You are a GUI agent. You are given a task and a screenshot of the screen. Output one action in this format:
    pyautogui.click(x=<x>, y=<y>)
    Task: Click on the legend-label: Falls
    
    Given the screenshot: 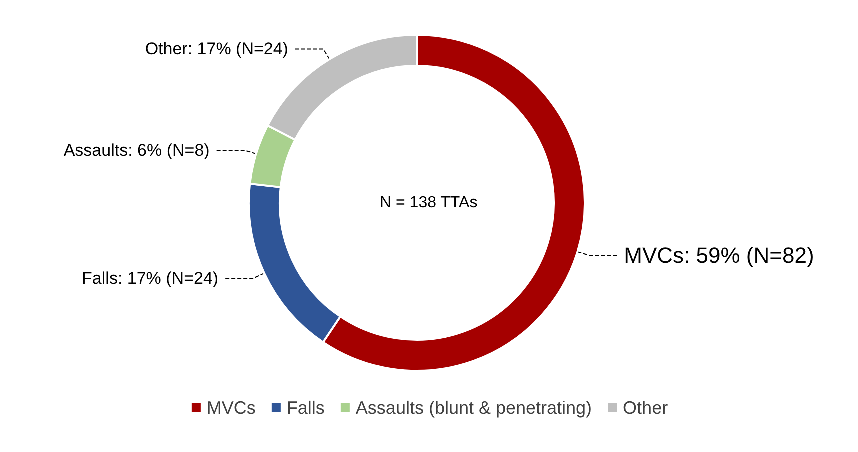 What is the action you would take?
    pyautogui.click(x=305, y=408)
    